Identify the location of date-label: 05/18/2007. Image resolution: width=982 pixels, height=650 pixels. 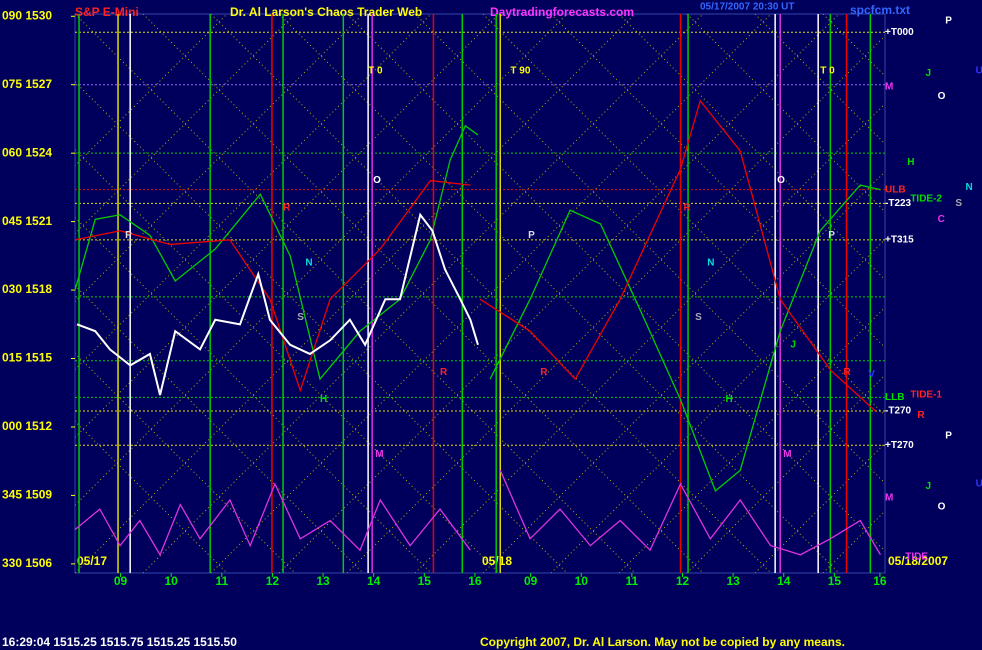
(918, 561).